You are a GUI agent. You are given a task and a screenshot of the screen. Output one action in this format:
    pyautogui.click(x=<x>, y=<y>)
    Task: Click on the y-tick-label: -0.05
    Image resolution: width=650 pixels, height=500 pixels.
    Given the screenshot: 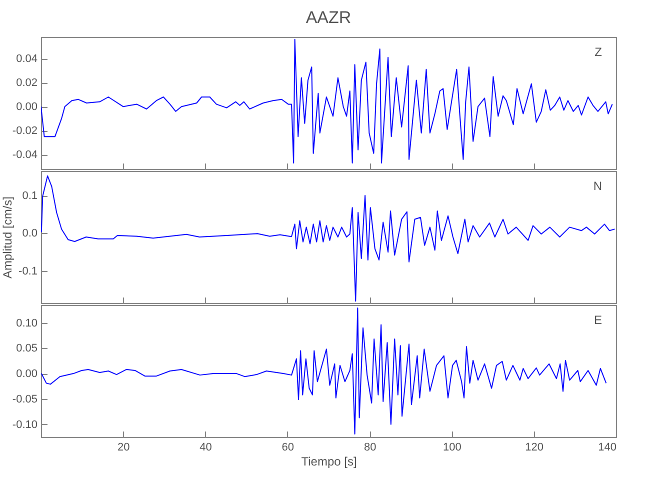 What is the action you would take?
    pyautogui.click(x=25, y=399)
    